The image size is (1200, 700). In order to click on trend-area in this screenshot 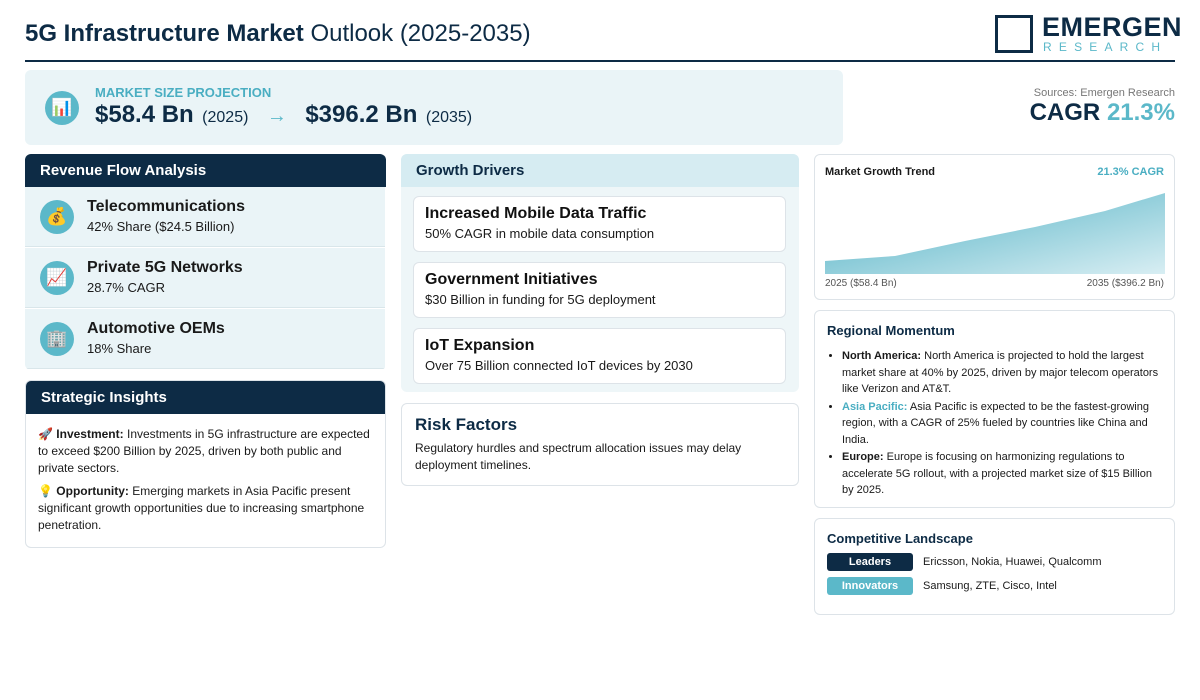, I will do `click(995, 233)`.